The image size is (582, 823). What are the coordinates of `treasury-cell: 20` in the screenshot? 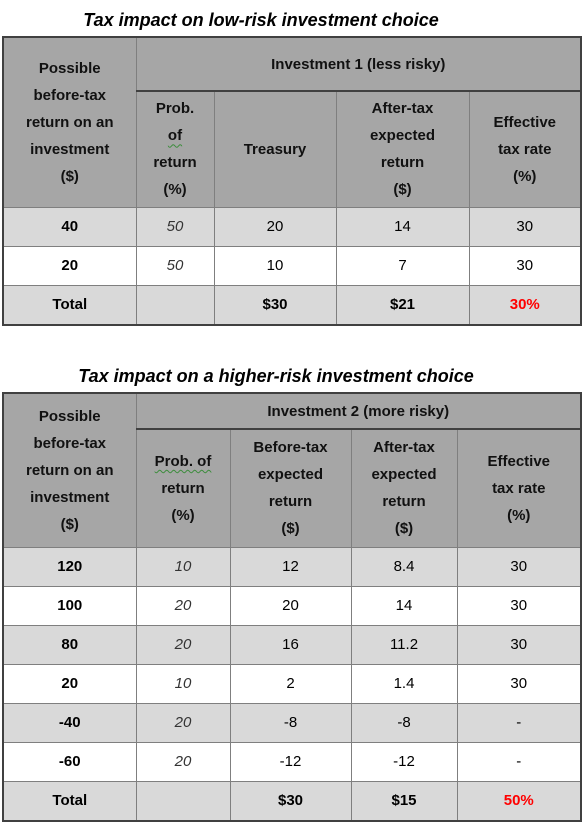 It's located at (275, 226).